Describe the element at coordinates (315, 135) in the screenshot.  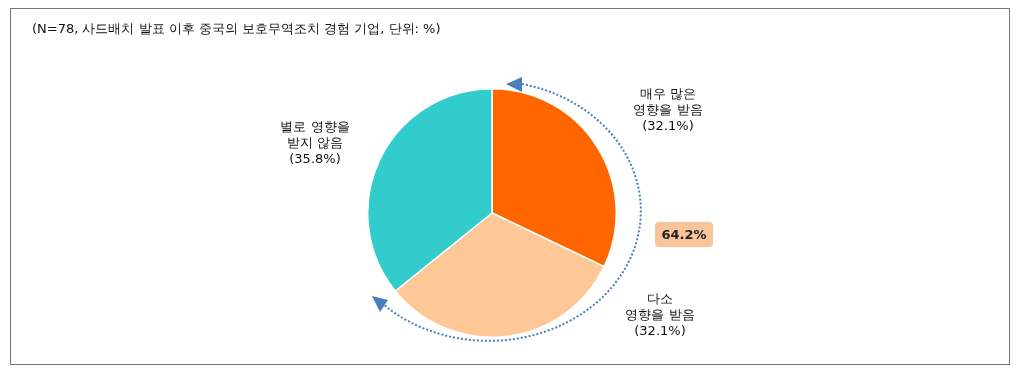
I see `slice-label: 별로 영향을 받지 않음` at that location.